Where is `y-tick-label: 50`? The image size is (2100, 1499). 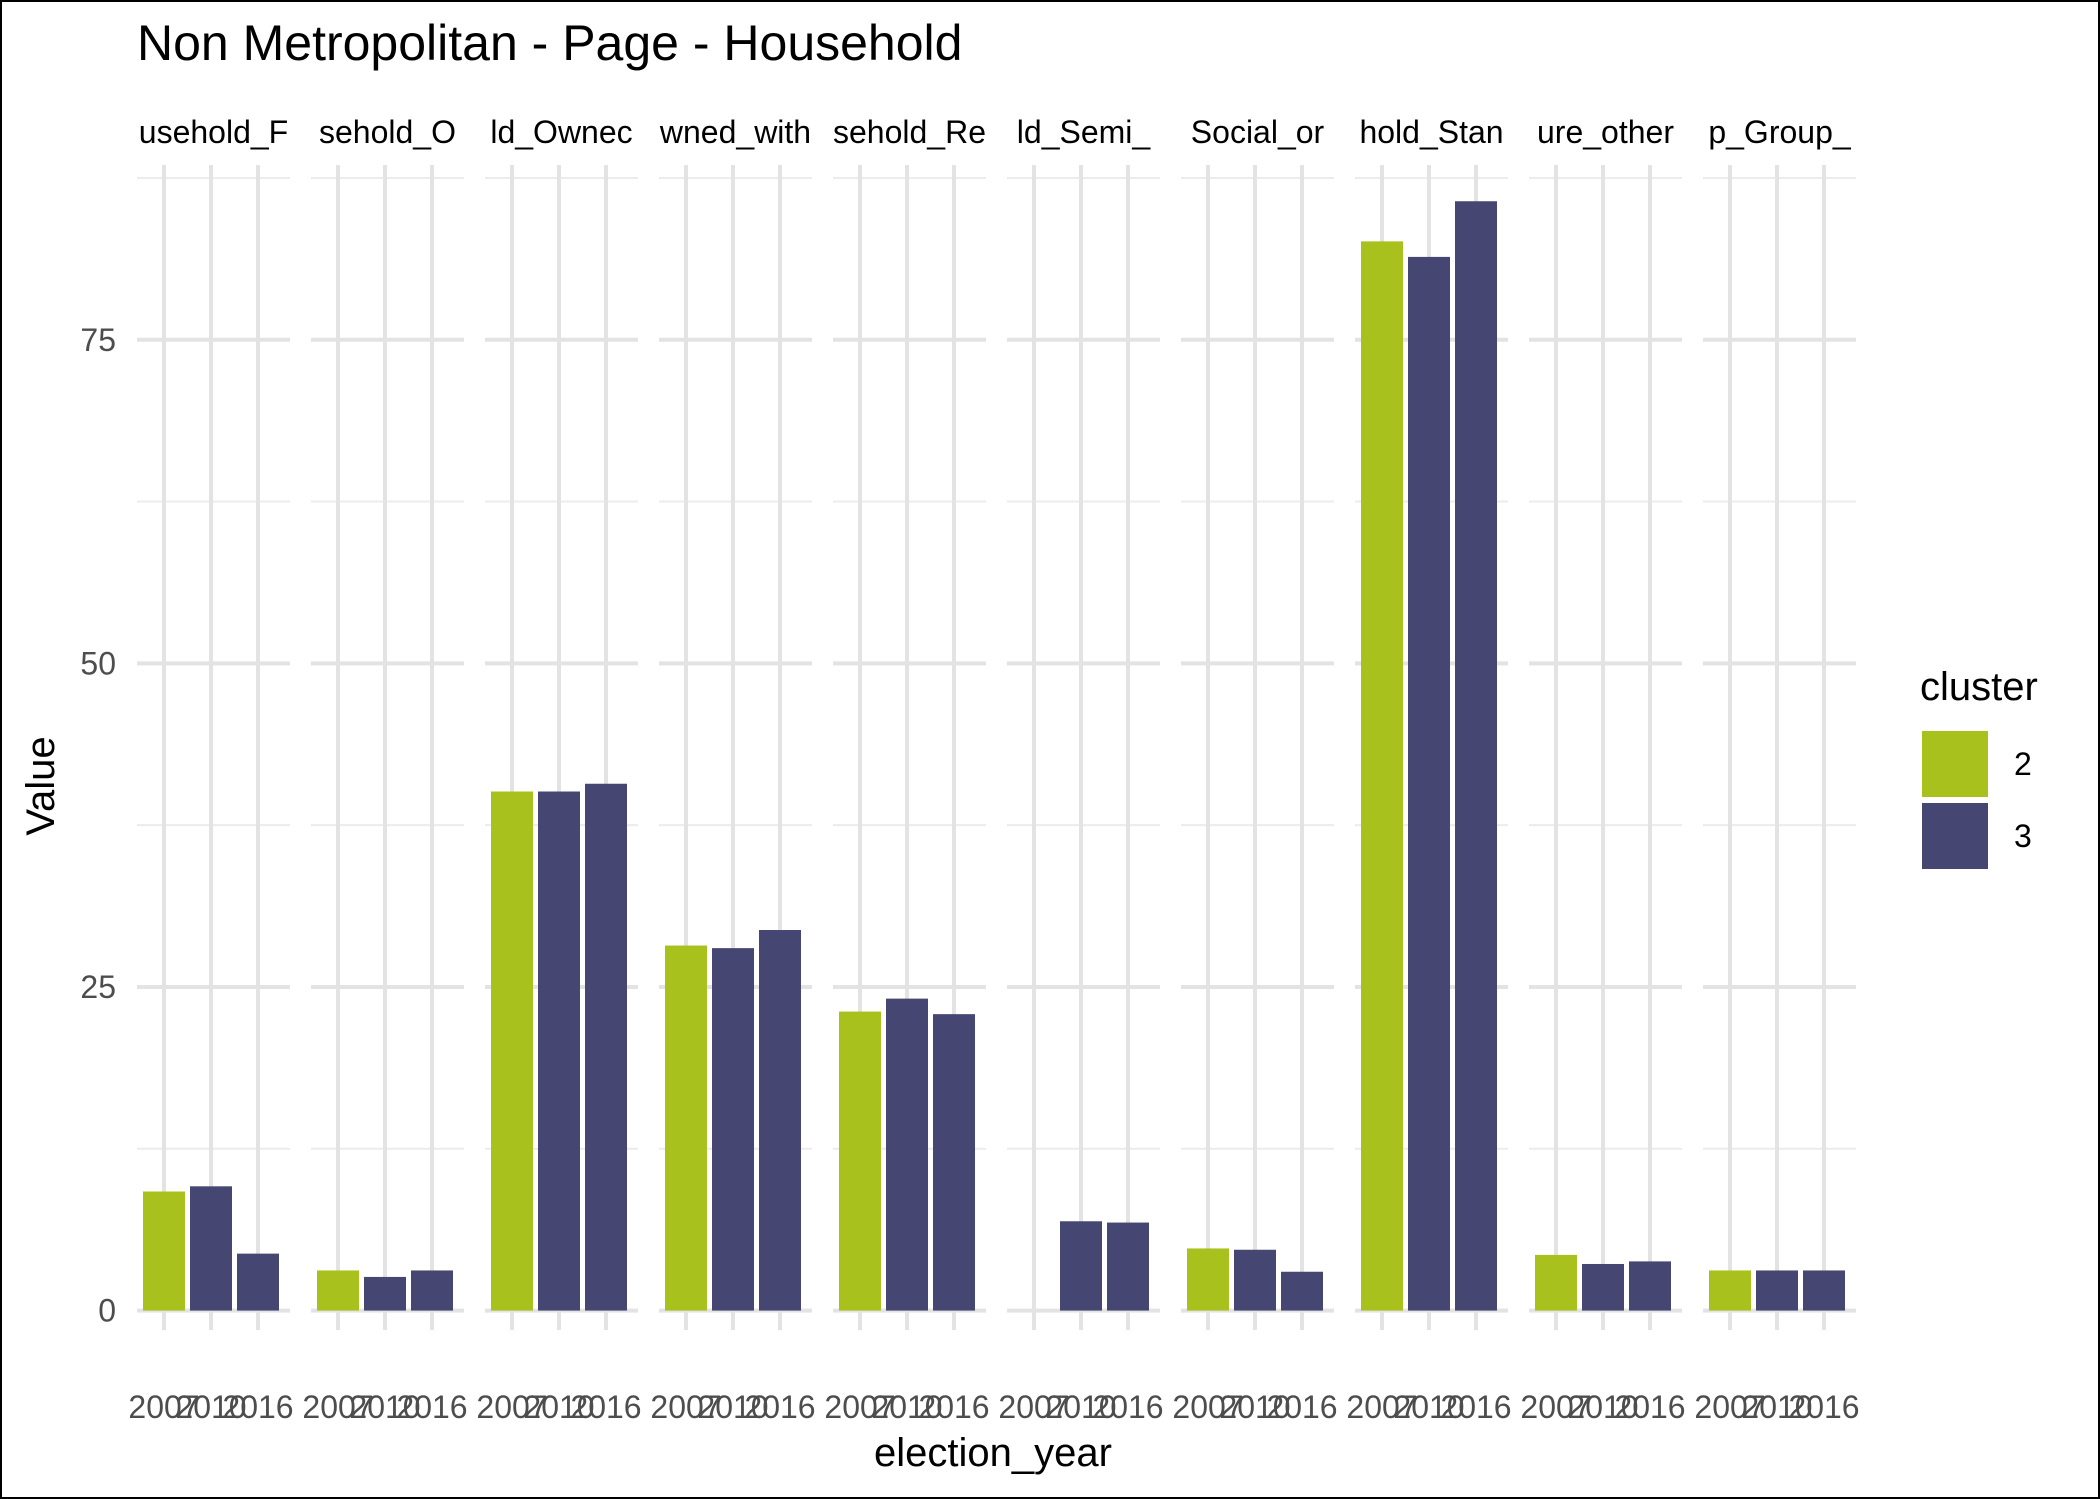 y-tick-label: 50 is located at coordinates (98, 663).